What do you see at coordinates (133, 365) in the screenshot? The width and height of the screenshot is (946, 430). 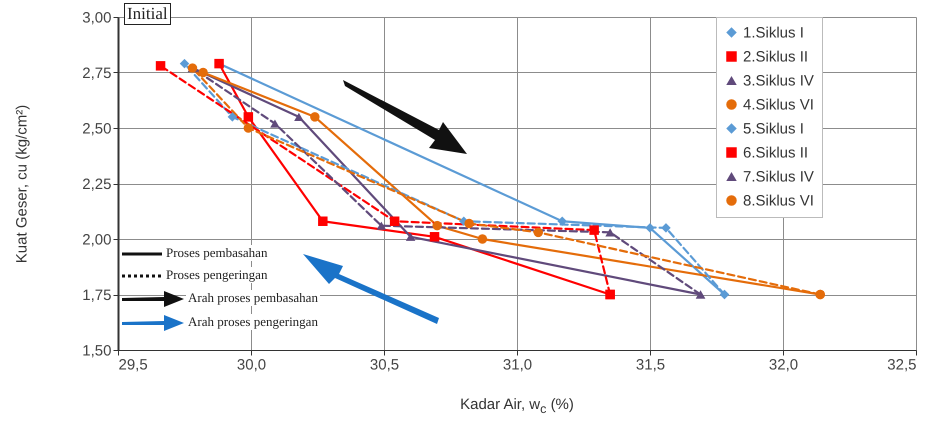 I see `x-tick-label: 29,5` at bounding box center [133, 365].